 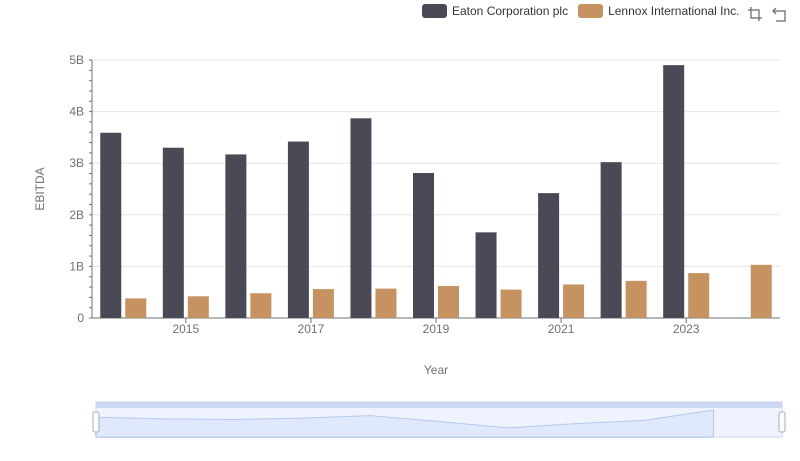 What do you see at coordinates (185, 329) in the screenshot?
I see `x-tick-label: 2015` at bounding box center [185, 329].